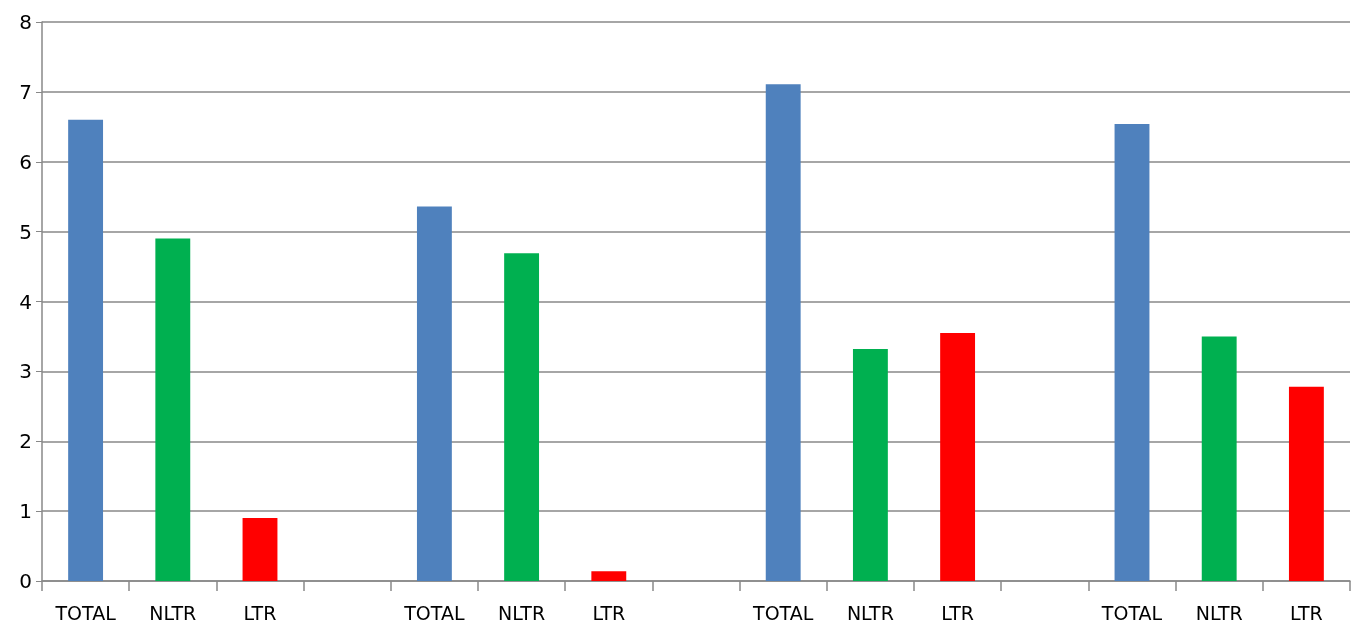 This screenshot has width=1358, height=628. I want to click on y-tick-label: 0, so click(25, 581).